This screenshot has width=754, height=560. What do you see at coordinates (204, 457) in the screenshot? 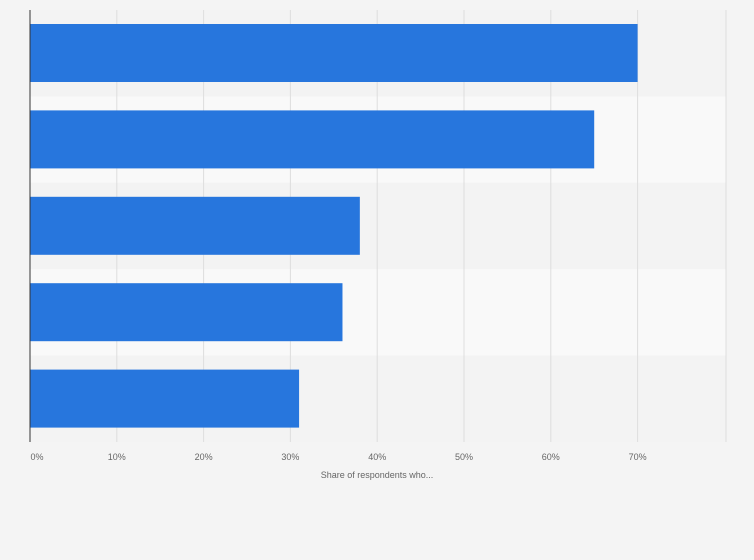
I see `x-tick-label: 20%` at bounding box center [204, 457].